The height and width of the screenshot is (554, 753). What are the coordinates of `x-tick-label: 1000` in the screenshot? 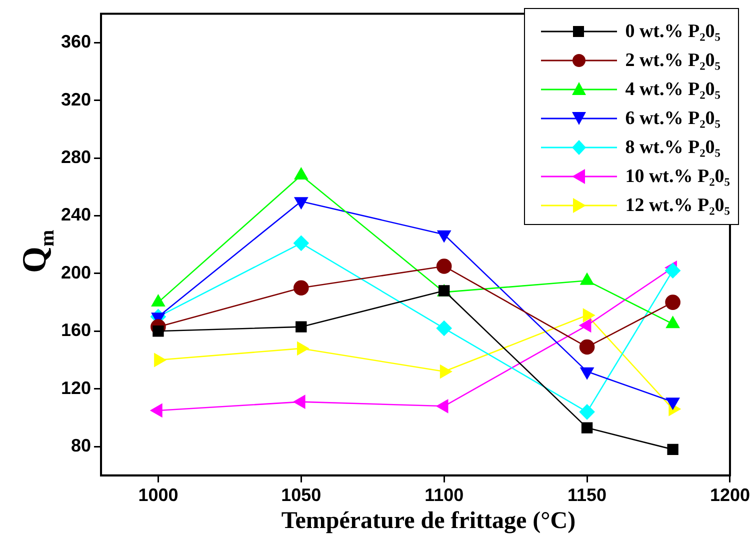 It's located at (158, 495).